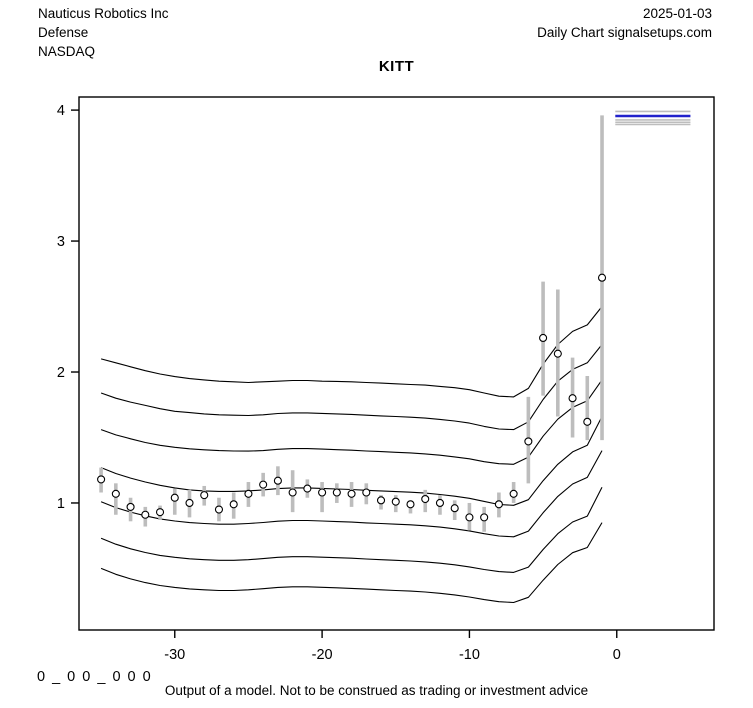 The height and width of the screenshot is (708, 753). Describe the element at coordinates (617, 655) in the screenshot. I see `x-tick-label: 0` at that location.